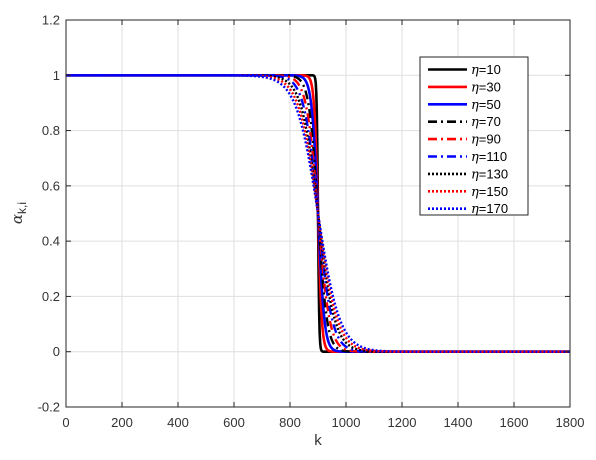  I want to click on x-tick-label: 1000, so click(346, 422).